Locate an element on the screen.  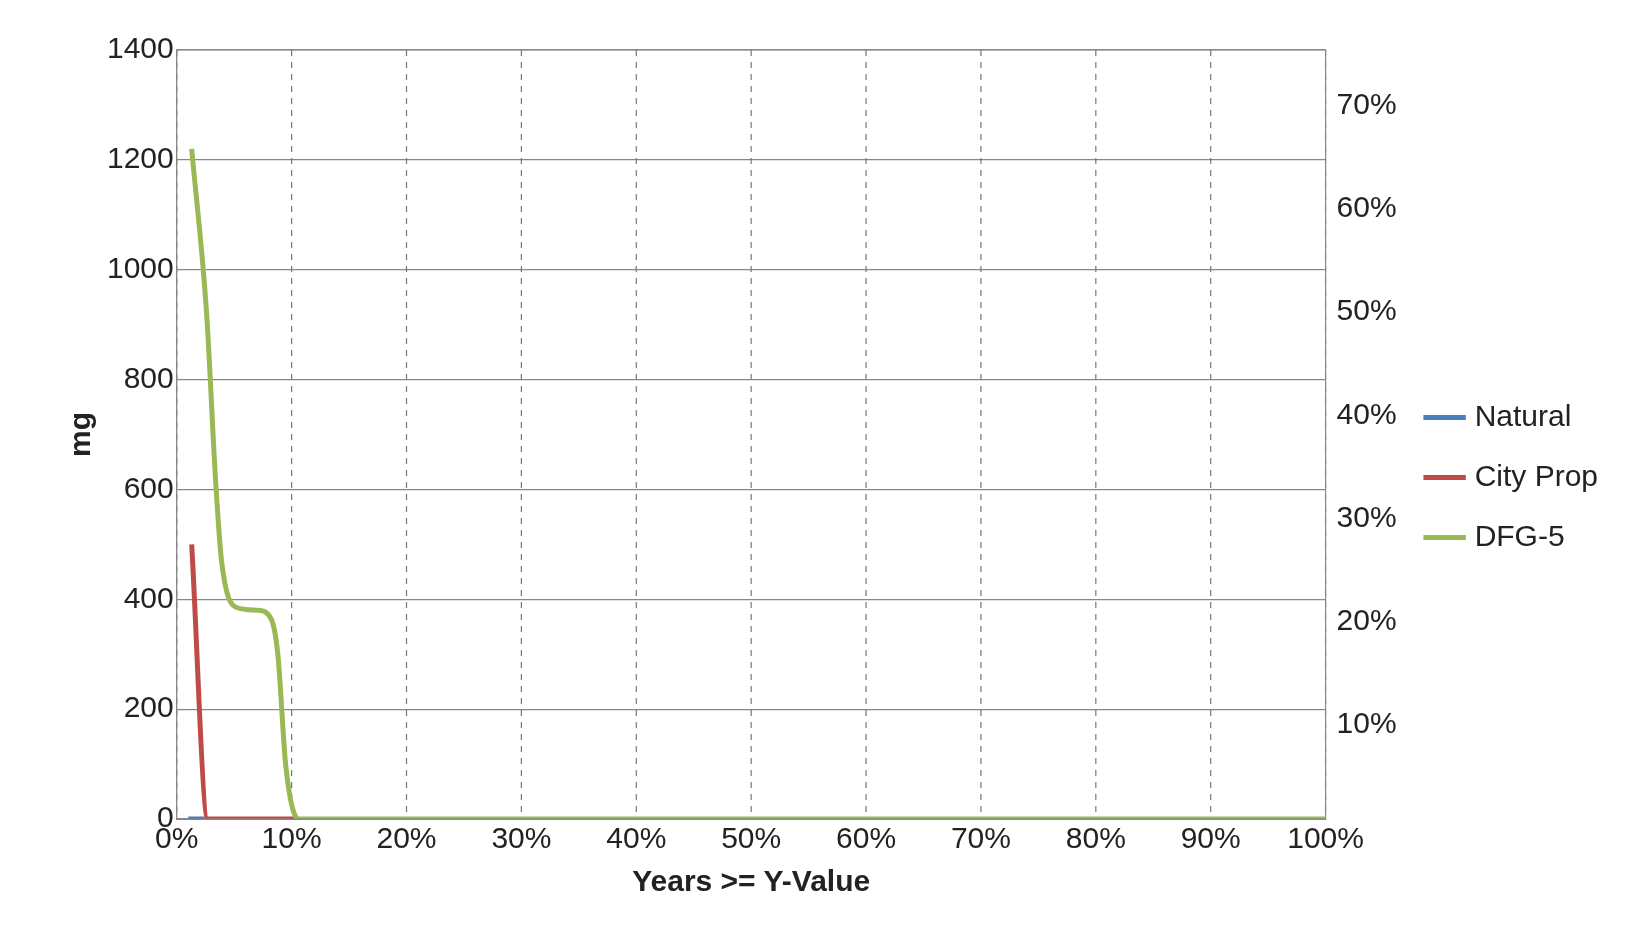
x-tick-label: 10% is located at coordinates (291, 838).